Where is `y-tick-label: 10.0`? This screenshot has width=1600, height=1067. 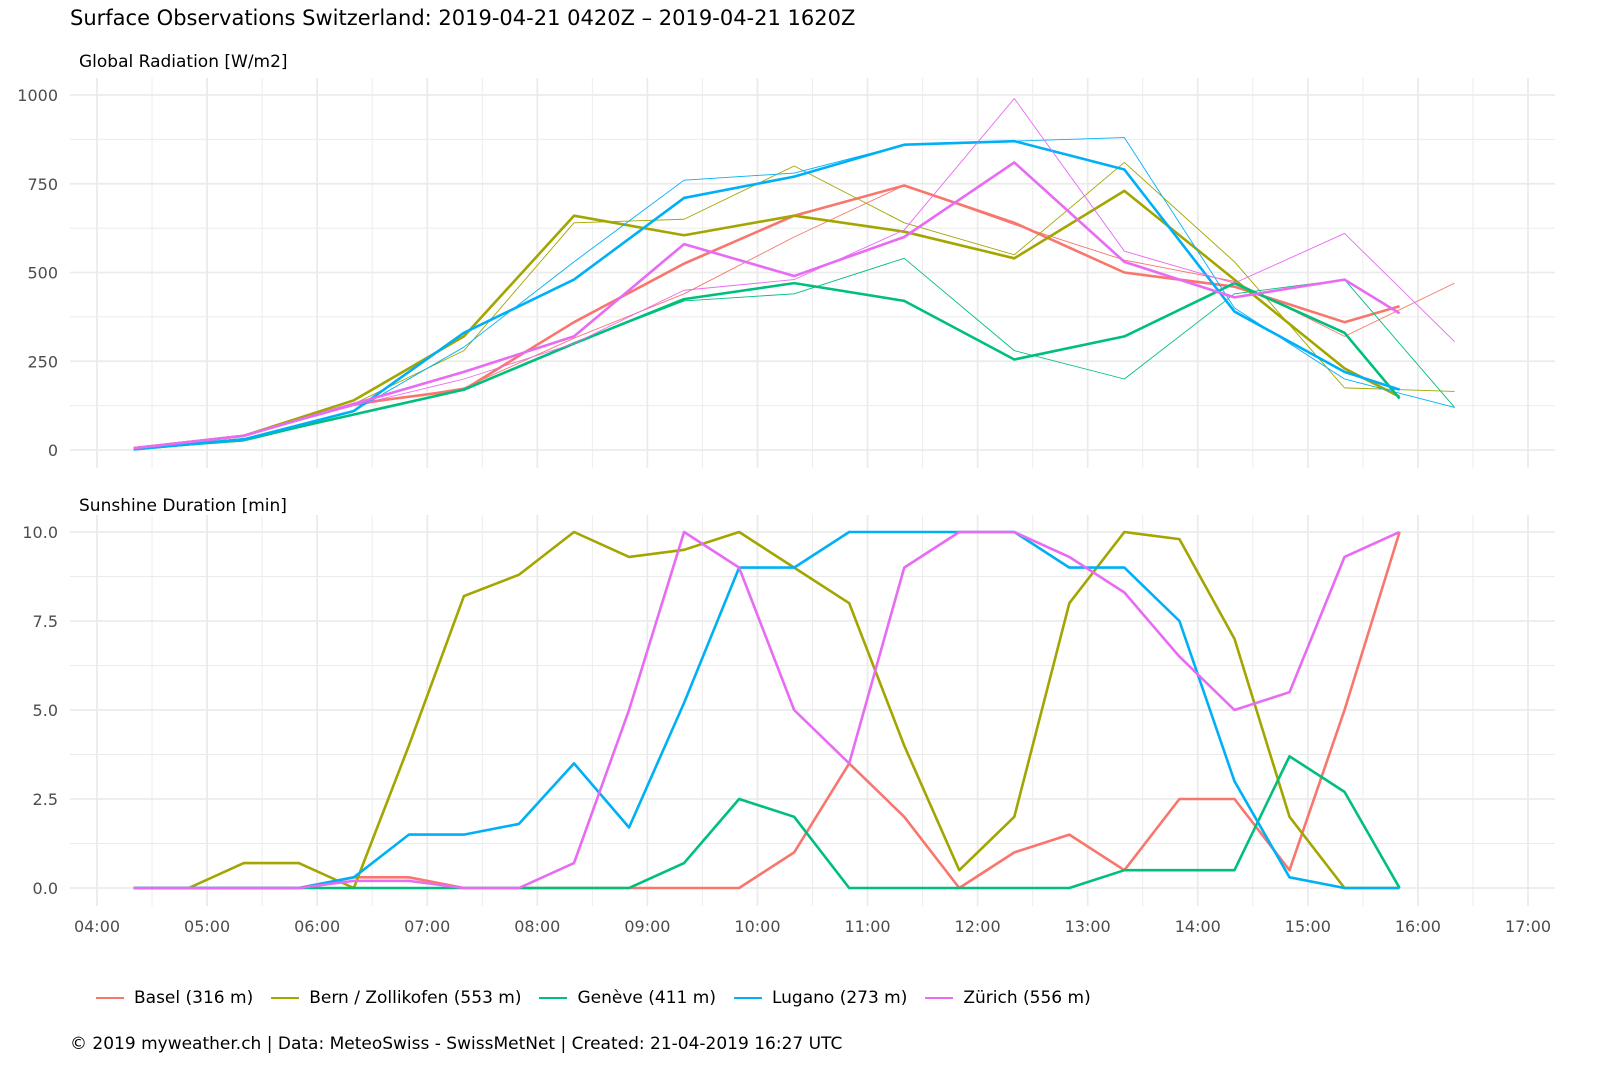 y-tick-label: 10.0 is located at coordinates (40, 532).